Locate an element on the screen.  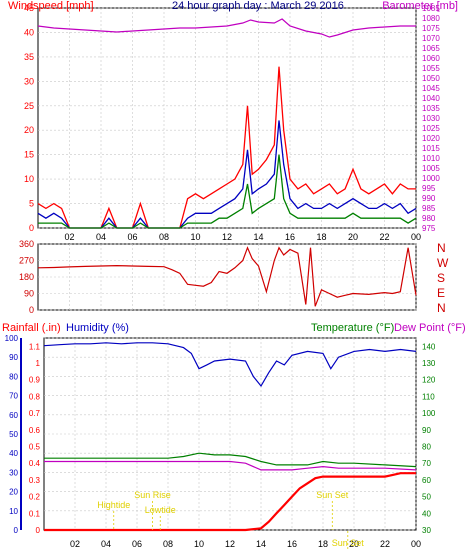
x-tick-label-top: 18 is located at coordinates (321, 237).